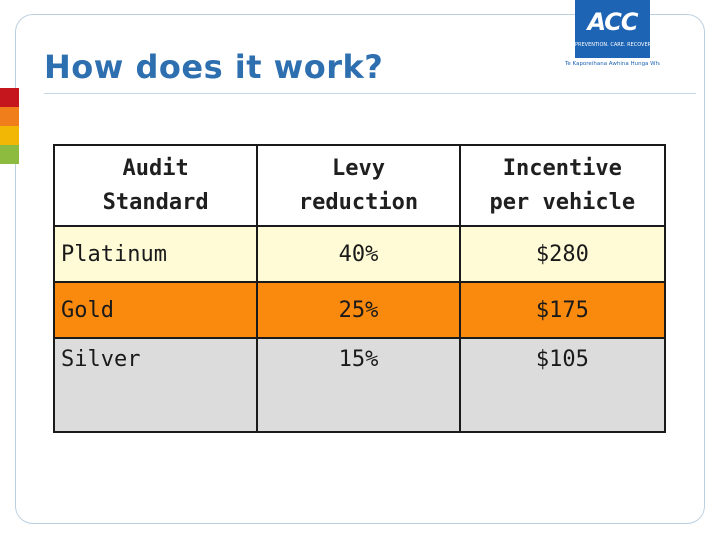 Image resolution: width=720 pixels, height=540 pixels. I want to click on cell-levy-reduction: 15%, so click(358, 385).